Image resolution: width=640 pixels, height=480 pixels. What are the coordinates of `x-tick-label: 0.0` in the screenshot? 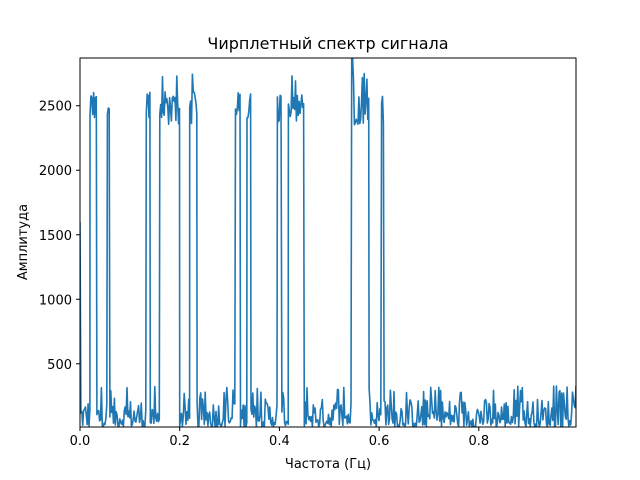 It's located at (80, 441).